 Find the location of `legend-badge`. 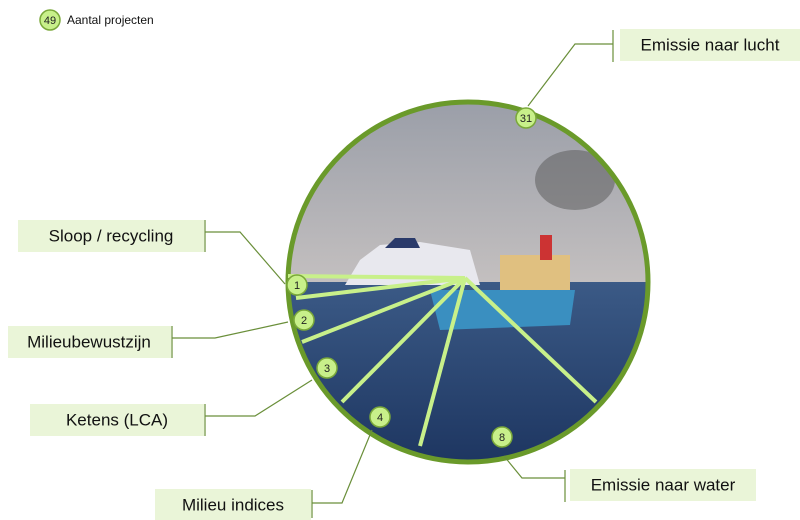

legend-badge is located at coordinates (50, 20).